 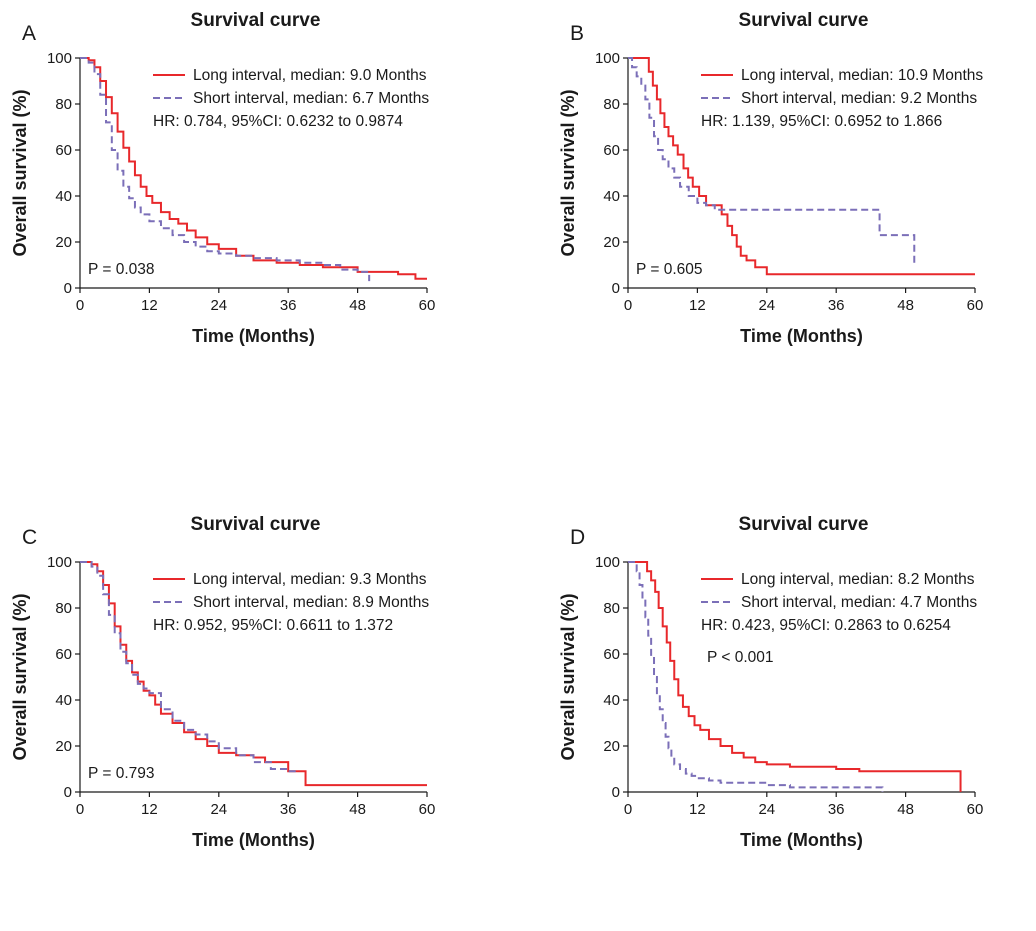 What do you see at coordinates (311, 602) in the screenshot?
I see `legend-label-short: Short interval, median: 8.9 Months` at bounding box center [311, 602].